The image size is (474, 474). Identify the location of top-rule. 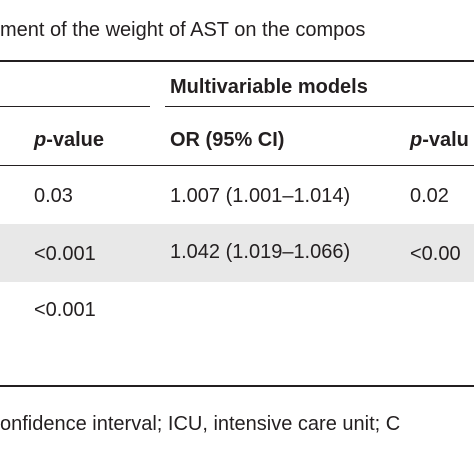
(237, 61).